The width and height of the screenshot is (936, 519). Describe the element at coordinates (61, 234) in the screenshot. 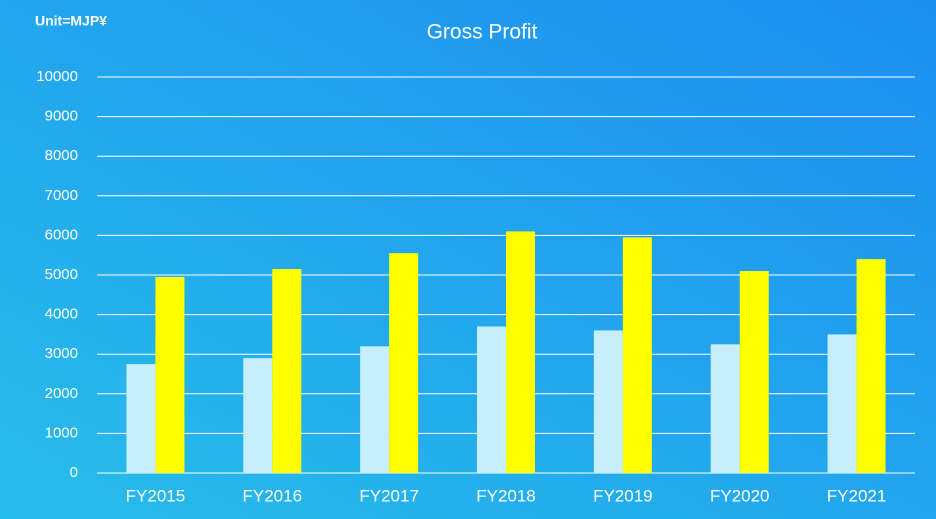

I see `y-tick-label: 6000` at that location.